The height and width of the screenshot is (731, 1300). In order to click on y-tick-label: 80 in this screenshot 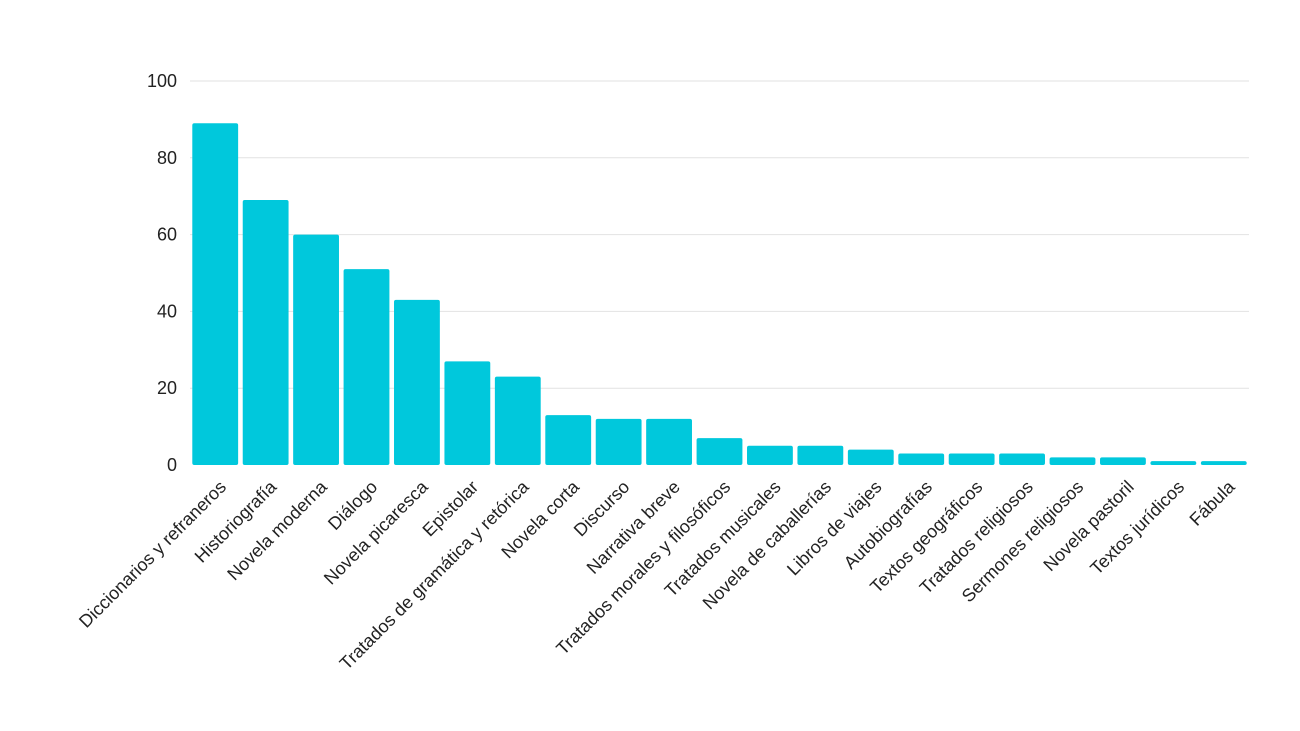, I will do `click(167, 158)`.